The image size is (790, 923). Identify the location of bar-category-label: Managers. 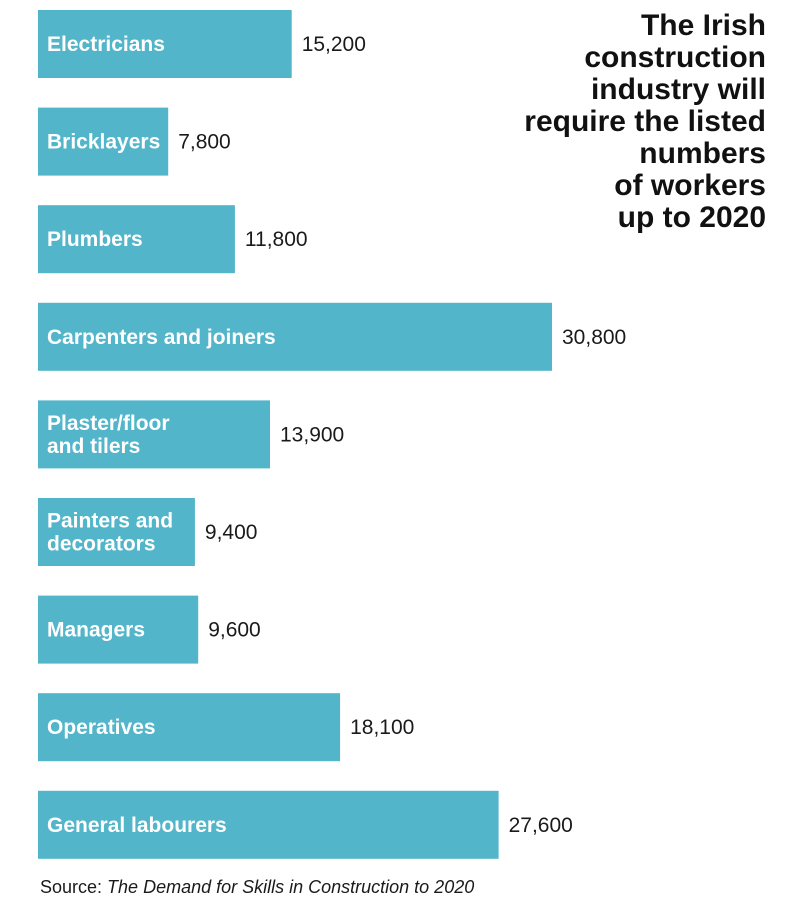
(96, 630).